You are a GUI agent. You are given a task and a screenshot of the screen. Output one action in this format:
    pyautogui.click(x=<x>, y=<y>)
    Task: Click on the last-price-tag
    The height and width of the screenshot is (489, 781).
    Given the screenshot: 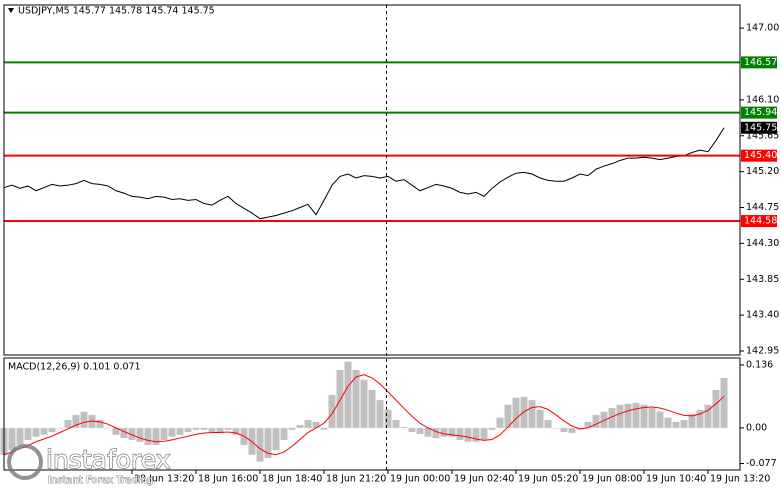 What is the action you would take?
    pyautogui.click(x=759, y=127)
    